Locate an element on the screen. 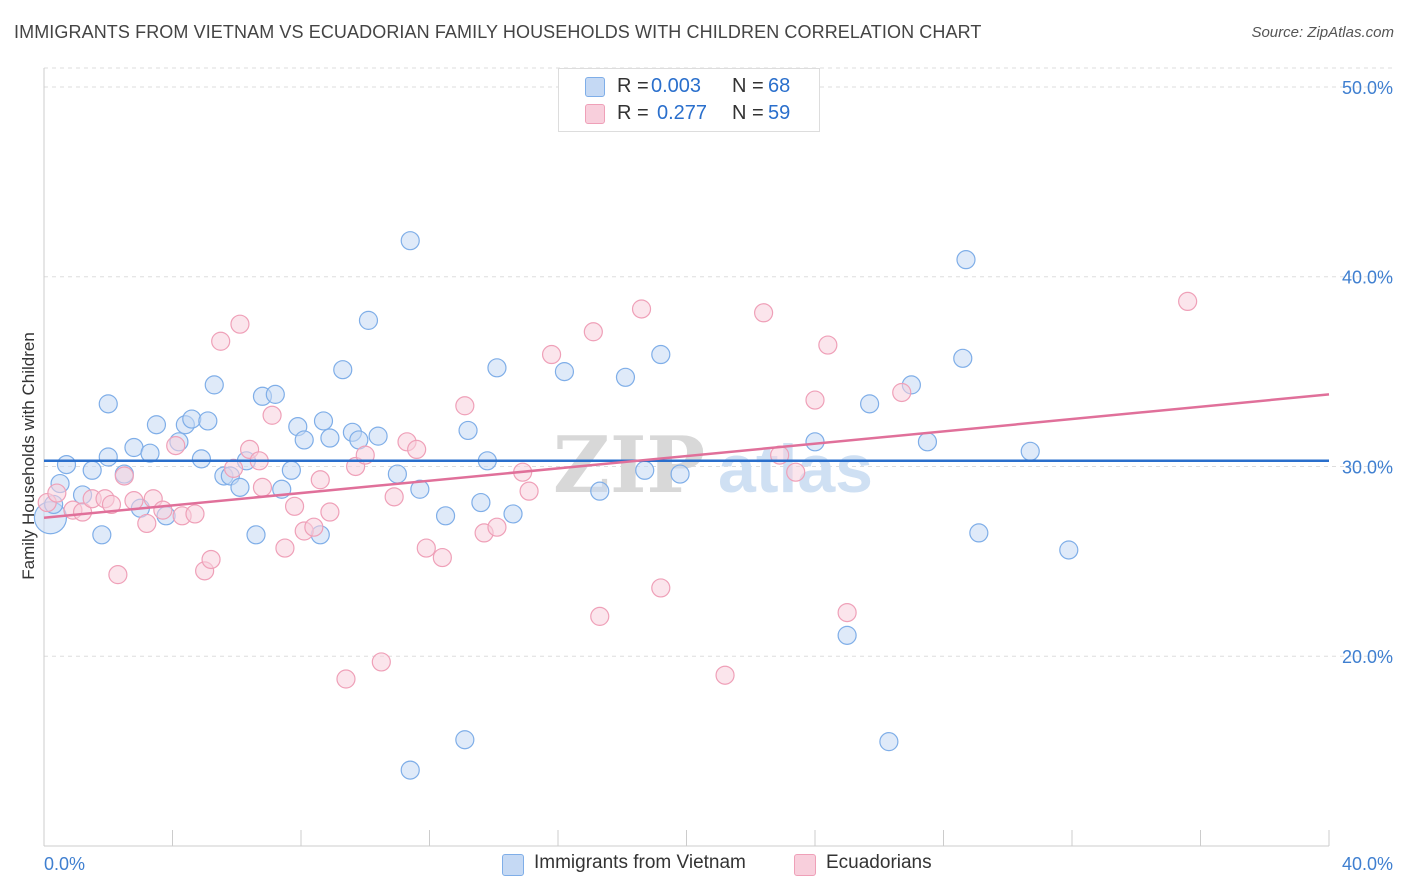 The image size is (1406, 892). x-tick-label: 0.0% is located at coordinates (64, 864).